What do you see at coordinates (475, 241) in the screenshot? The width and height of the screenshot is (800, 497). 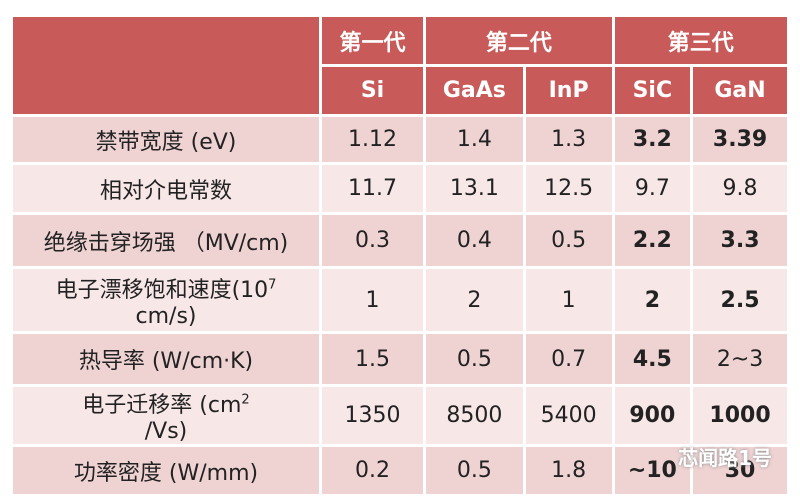 I see `cell: 0.4` at bounding box center [475, 241].